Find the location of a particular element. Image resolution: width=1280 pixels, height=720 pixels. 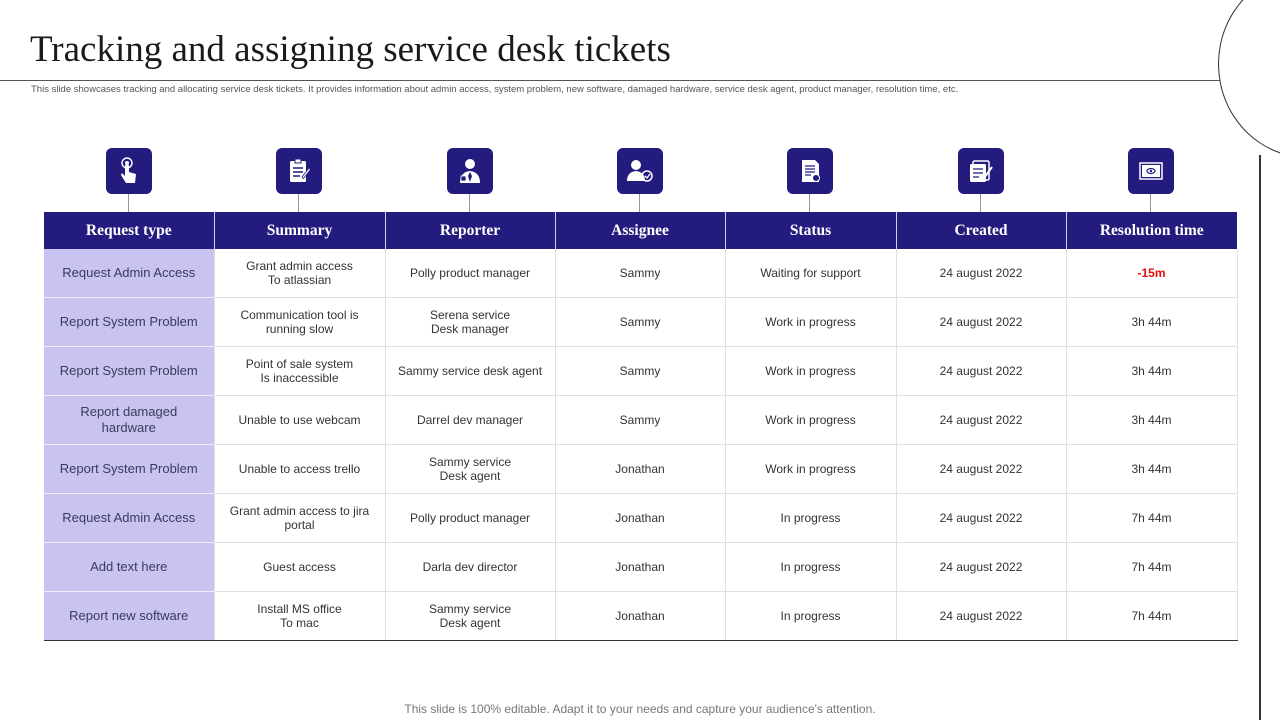

clipboard-icon is located at coordinates (299, 171).